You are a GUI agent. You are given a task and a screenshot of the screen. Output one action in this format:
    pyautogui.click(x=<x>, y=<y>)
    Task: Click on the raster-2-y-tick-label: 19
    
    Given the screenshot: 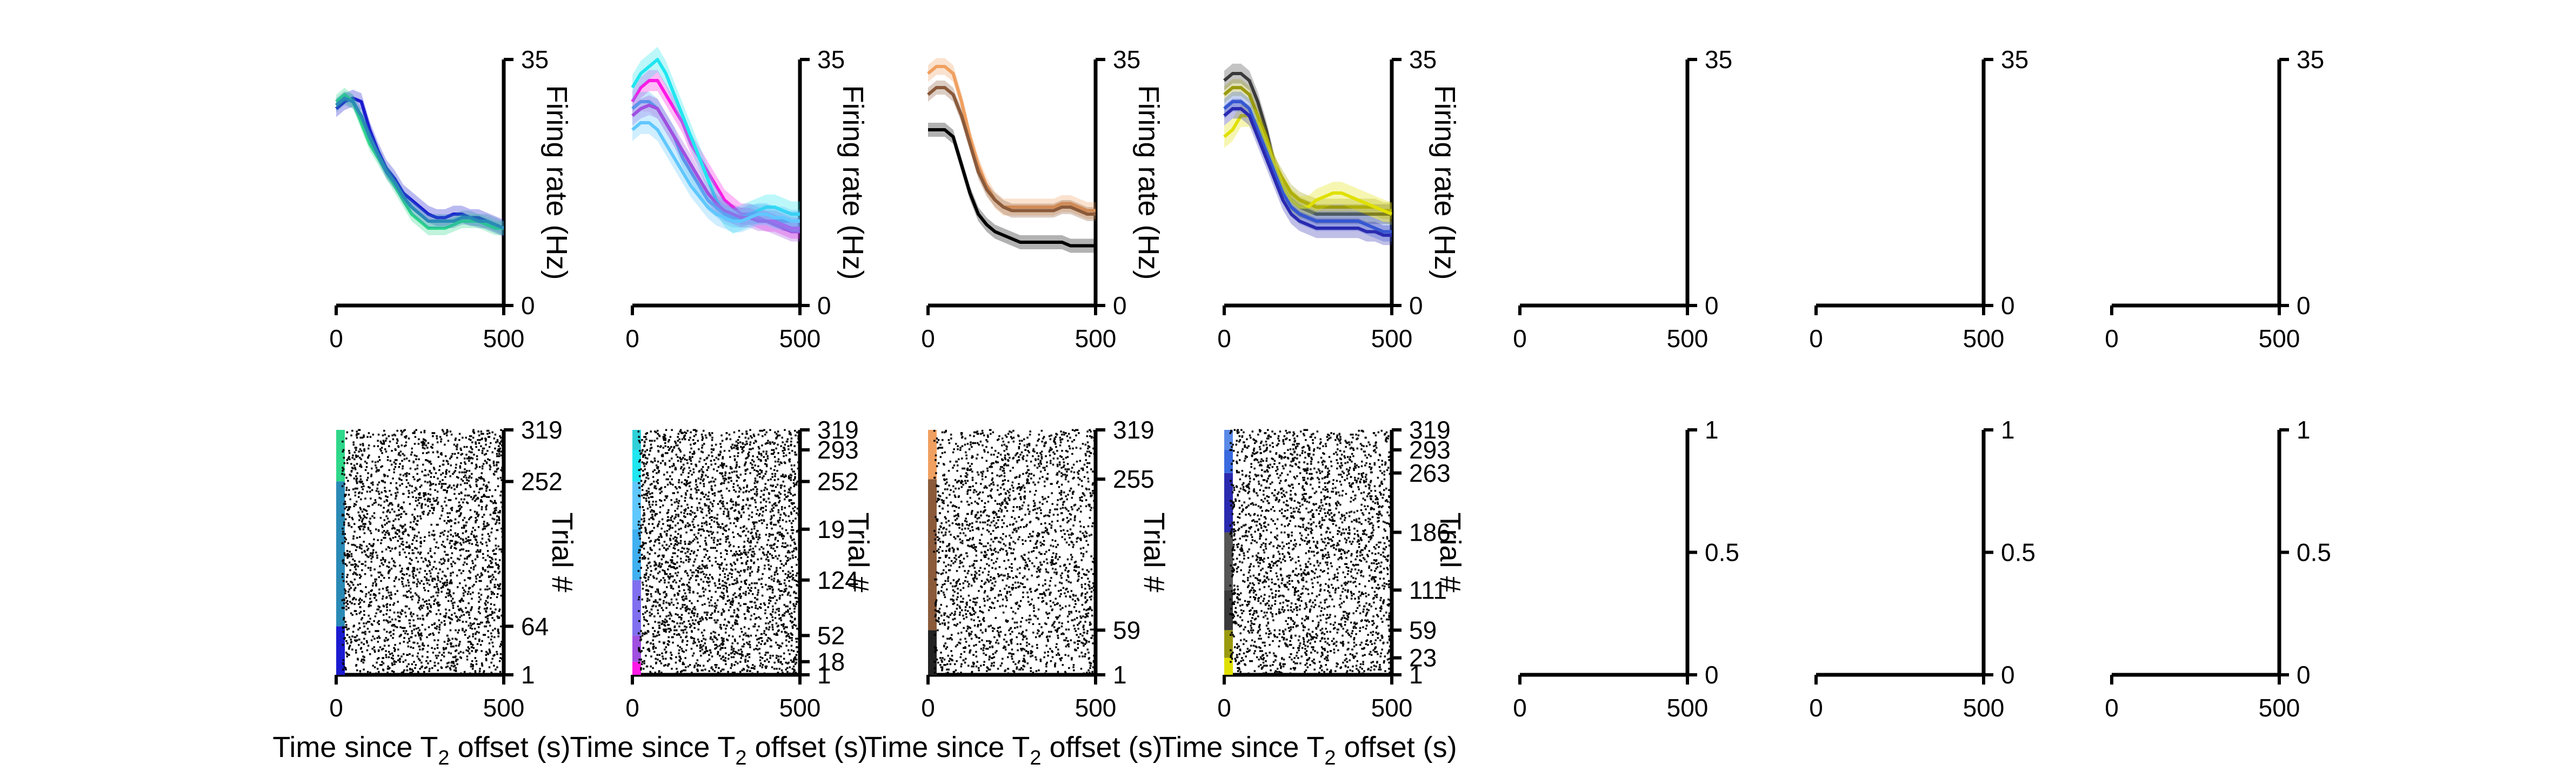 What is the action you would take?
    pyautogui.click(x=831, y=529)
    